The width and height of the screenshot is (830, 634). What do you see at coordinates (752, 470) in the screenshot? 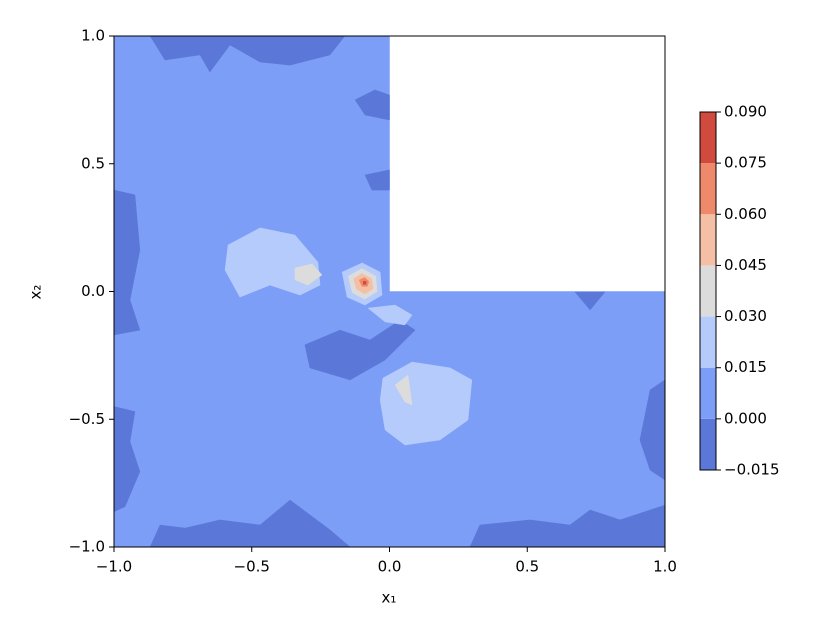
I see `colorbar-tick-label: −0.015` at bounding box center [752, 470].